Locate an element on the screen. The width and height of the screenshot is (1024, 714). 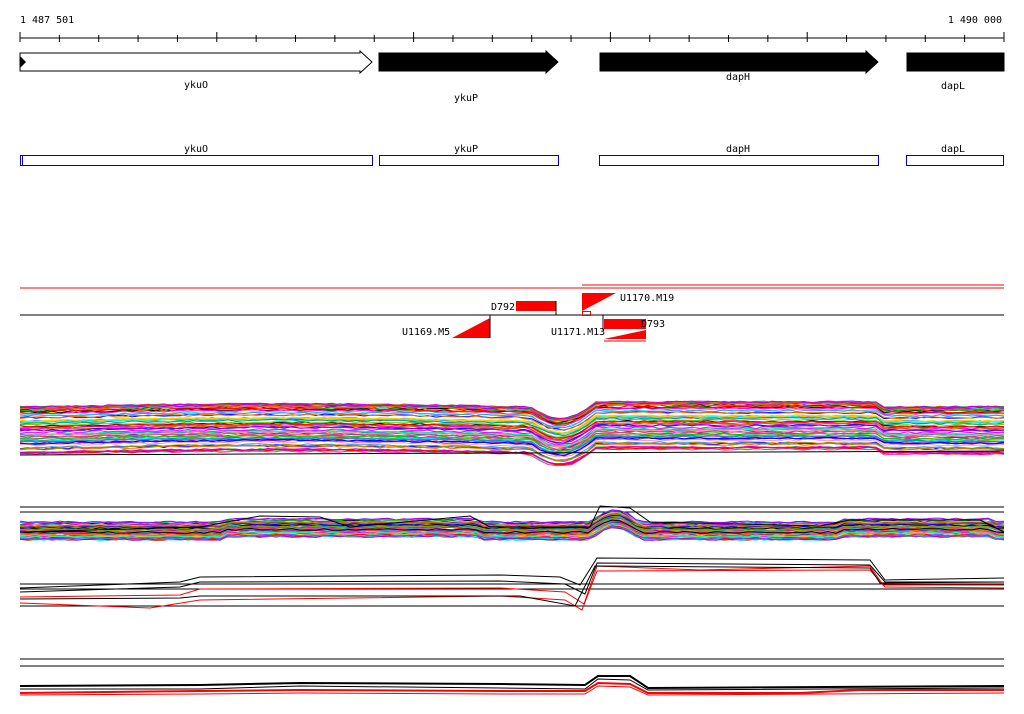
gene-arrow-ykup is located at coordinates (468, 62).